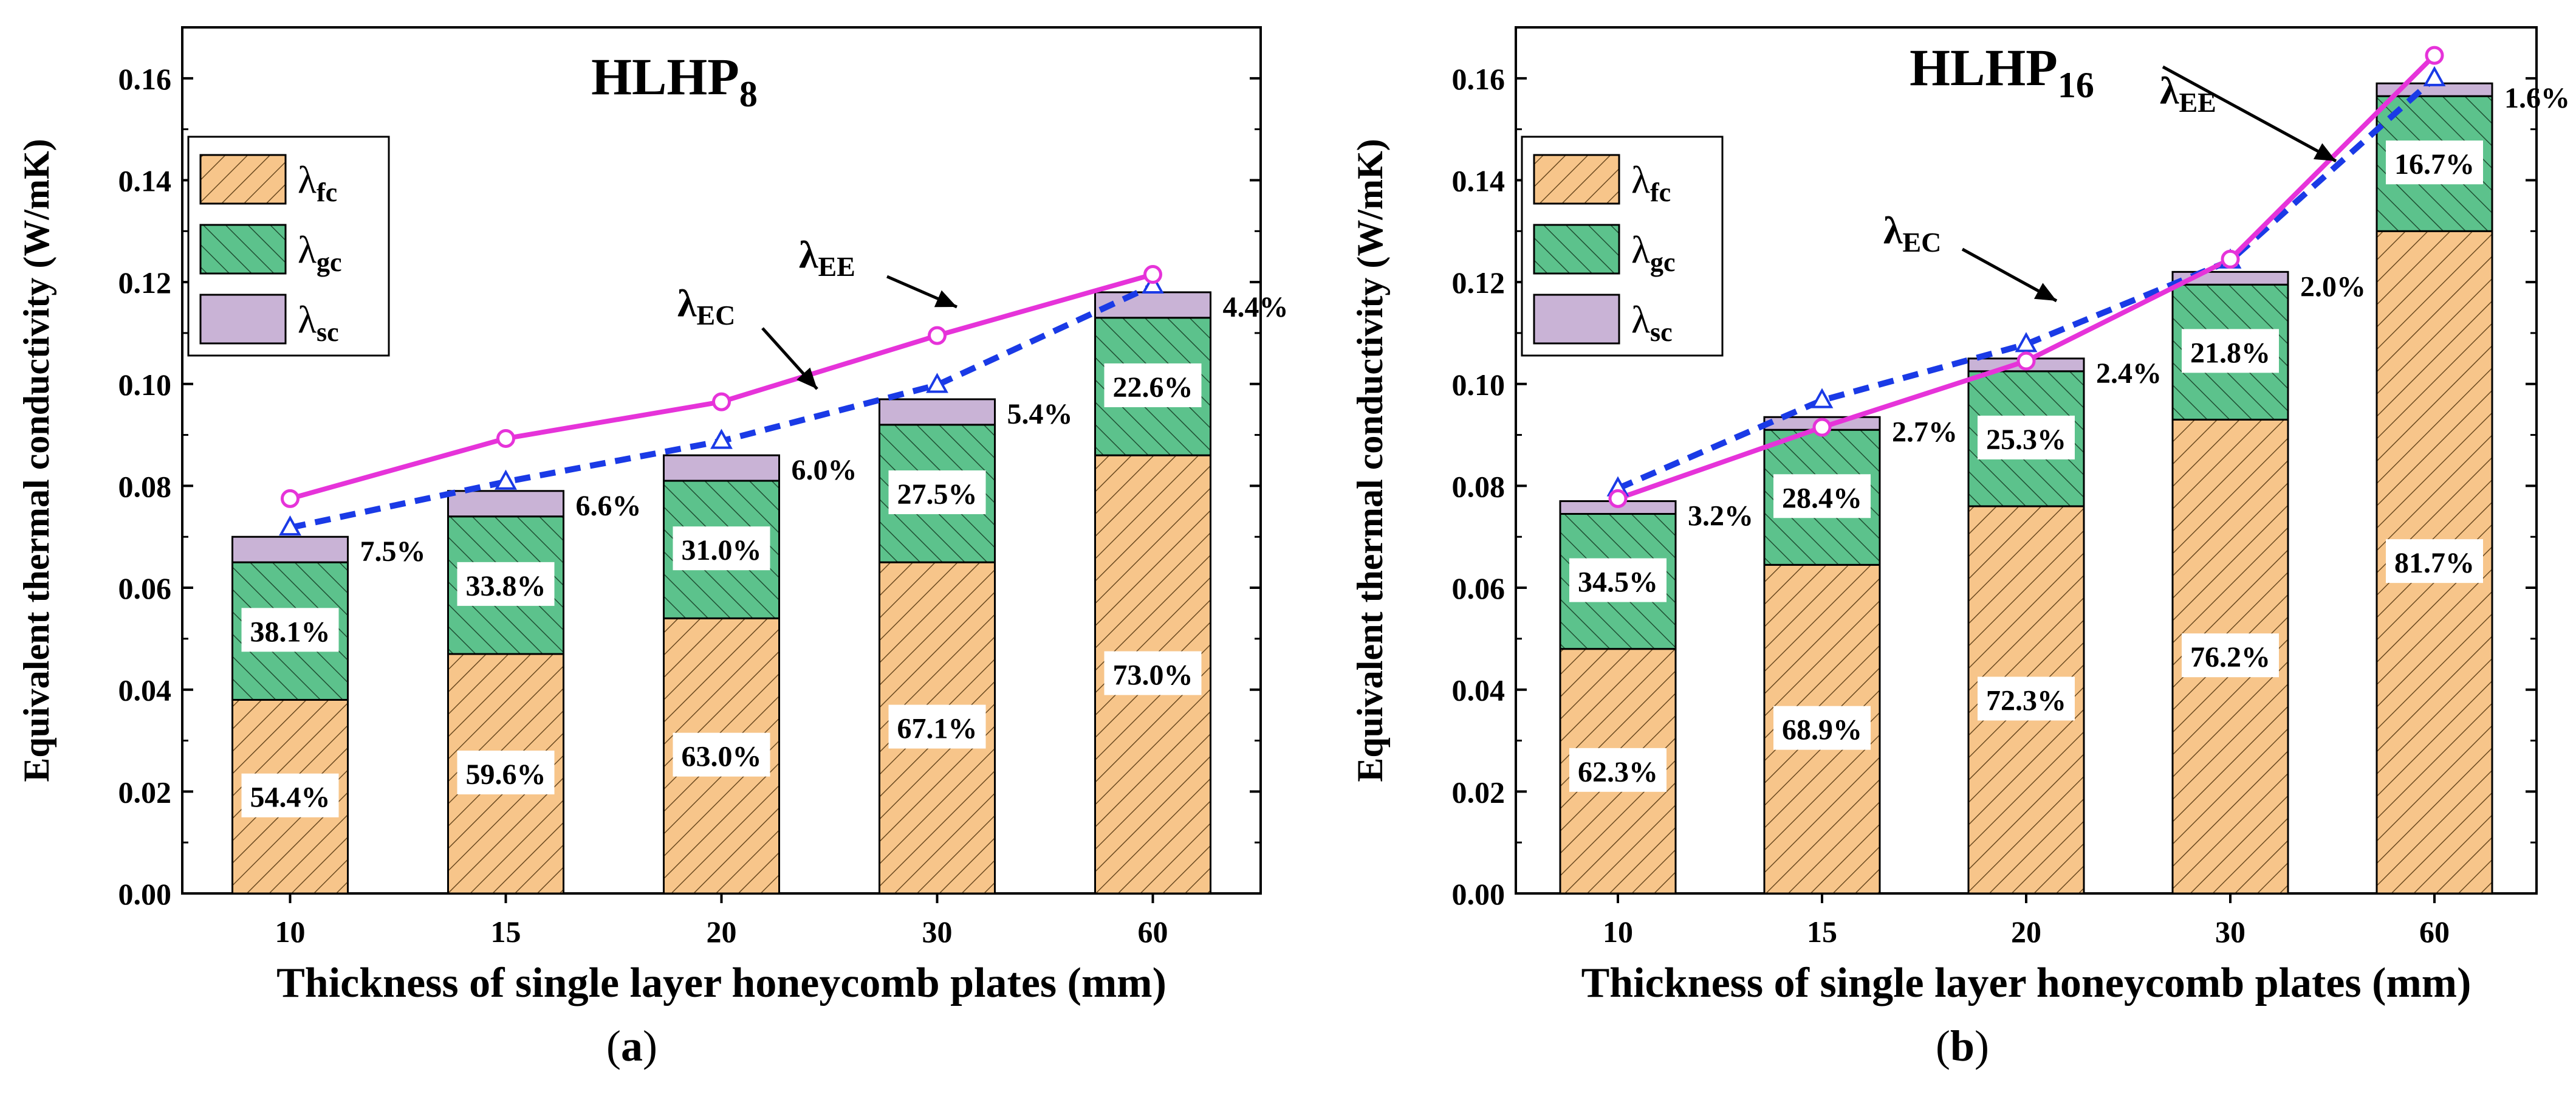  I want to click on data-label: 54.4%, so click(290, 798).